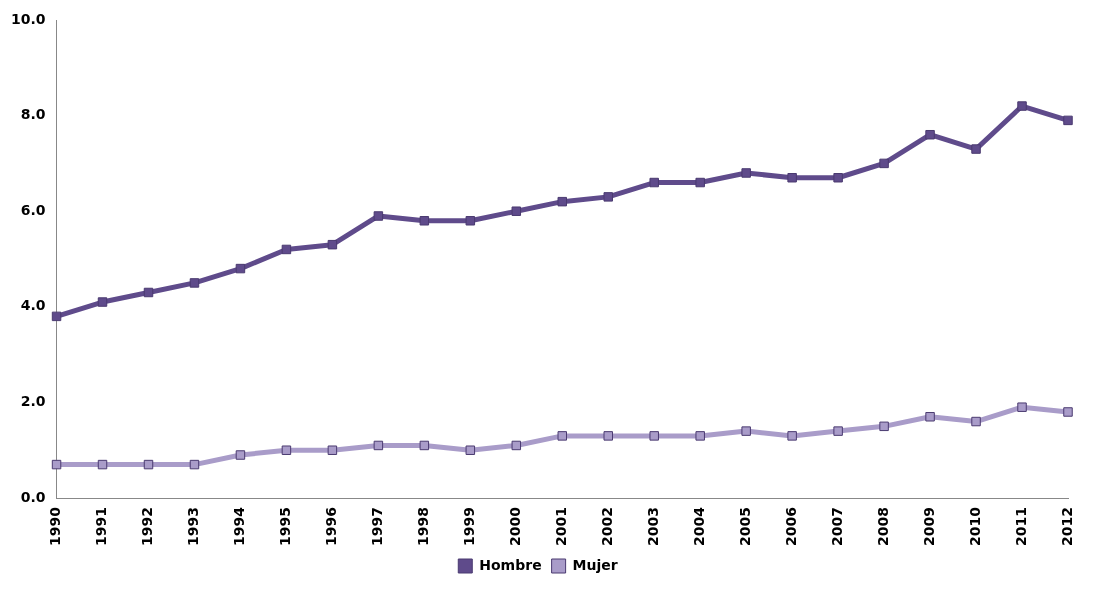 This screenshot has height=594, width=1097. Describe the element at coordinates (33, 114) in the screenshot. I see `y-tick-label: 8.0` at that location.